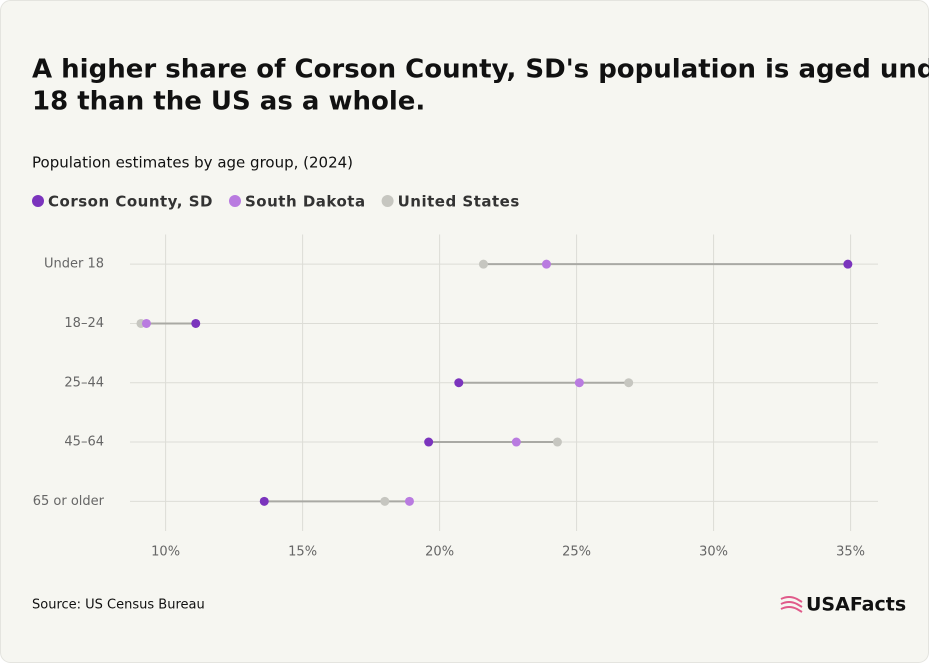 This screenshot has width=929, height=667. What do you see at coordinates (74, 264) in the screenshot?
I see `y-tick-label: Under 18` at bounding box center [74, 264].